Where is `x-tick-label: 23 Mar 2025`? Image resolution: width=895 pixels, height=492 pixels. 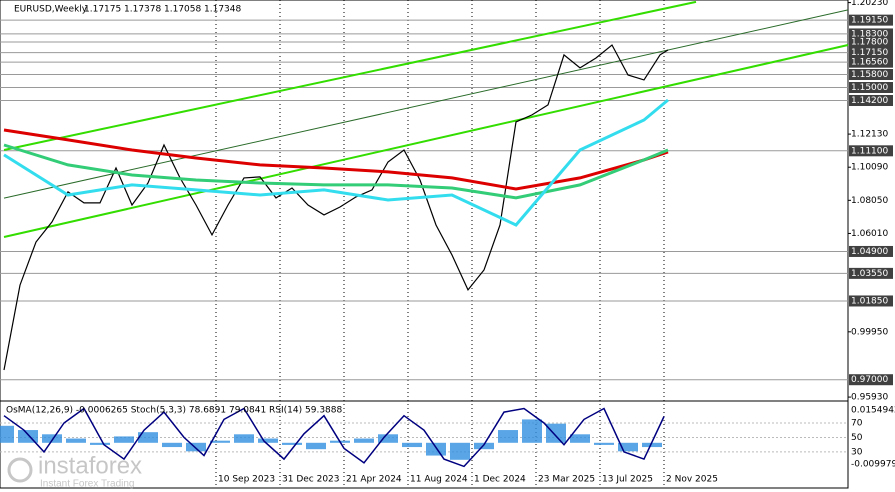 x-tick-label: 23 Mar 2025 is located at coordinates (566, 480).